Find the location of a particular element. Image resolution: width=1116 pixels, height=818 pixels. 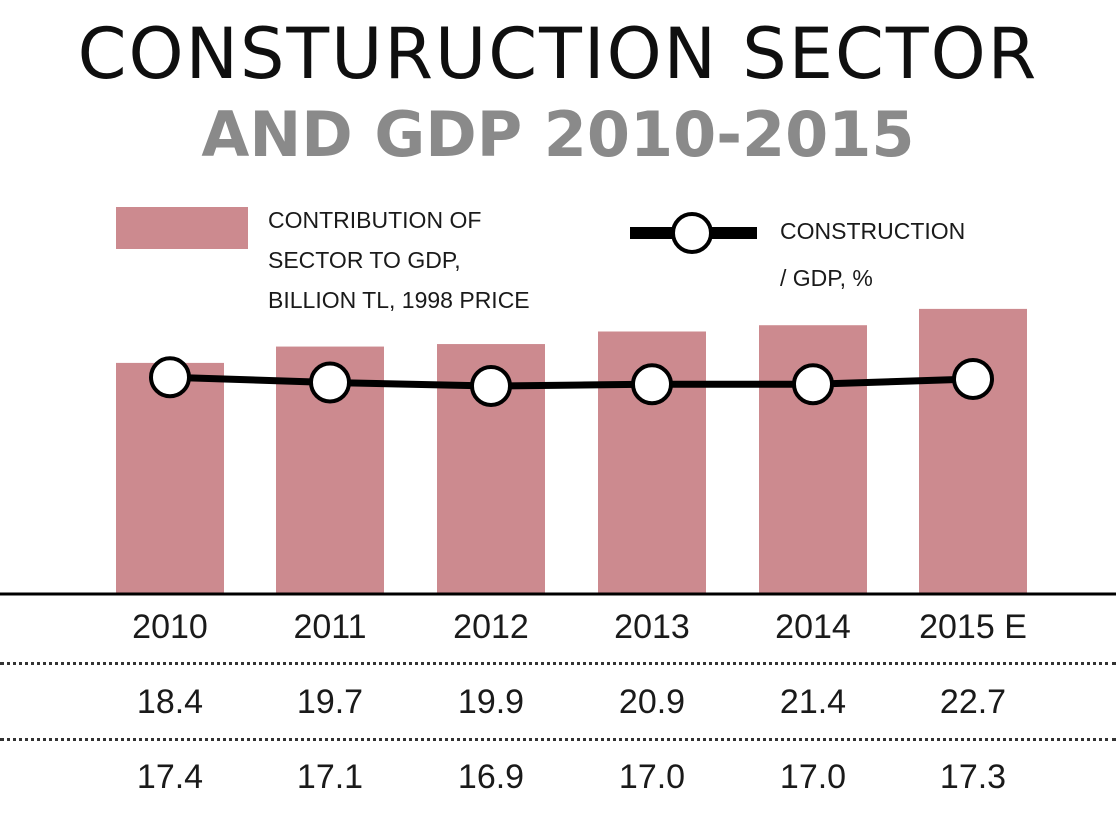

table-value-share: 17.1 is located at coordinates (330, 777).